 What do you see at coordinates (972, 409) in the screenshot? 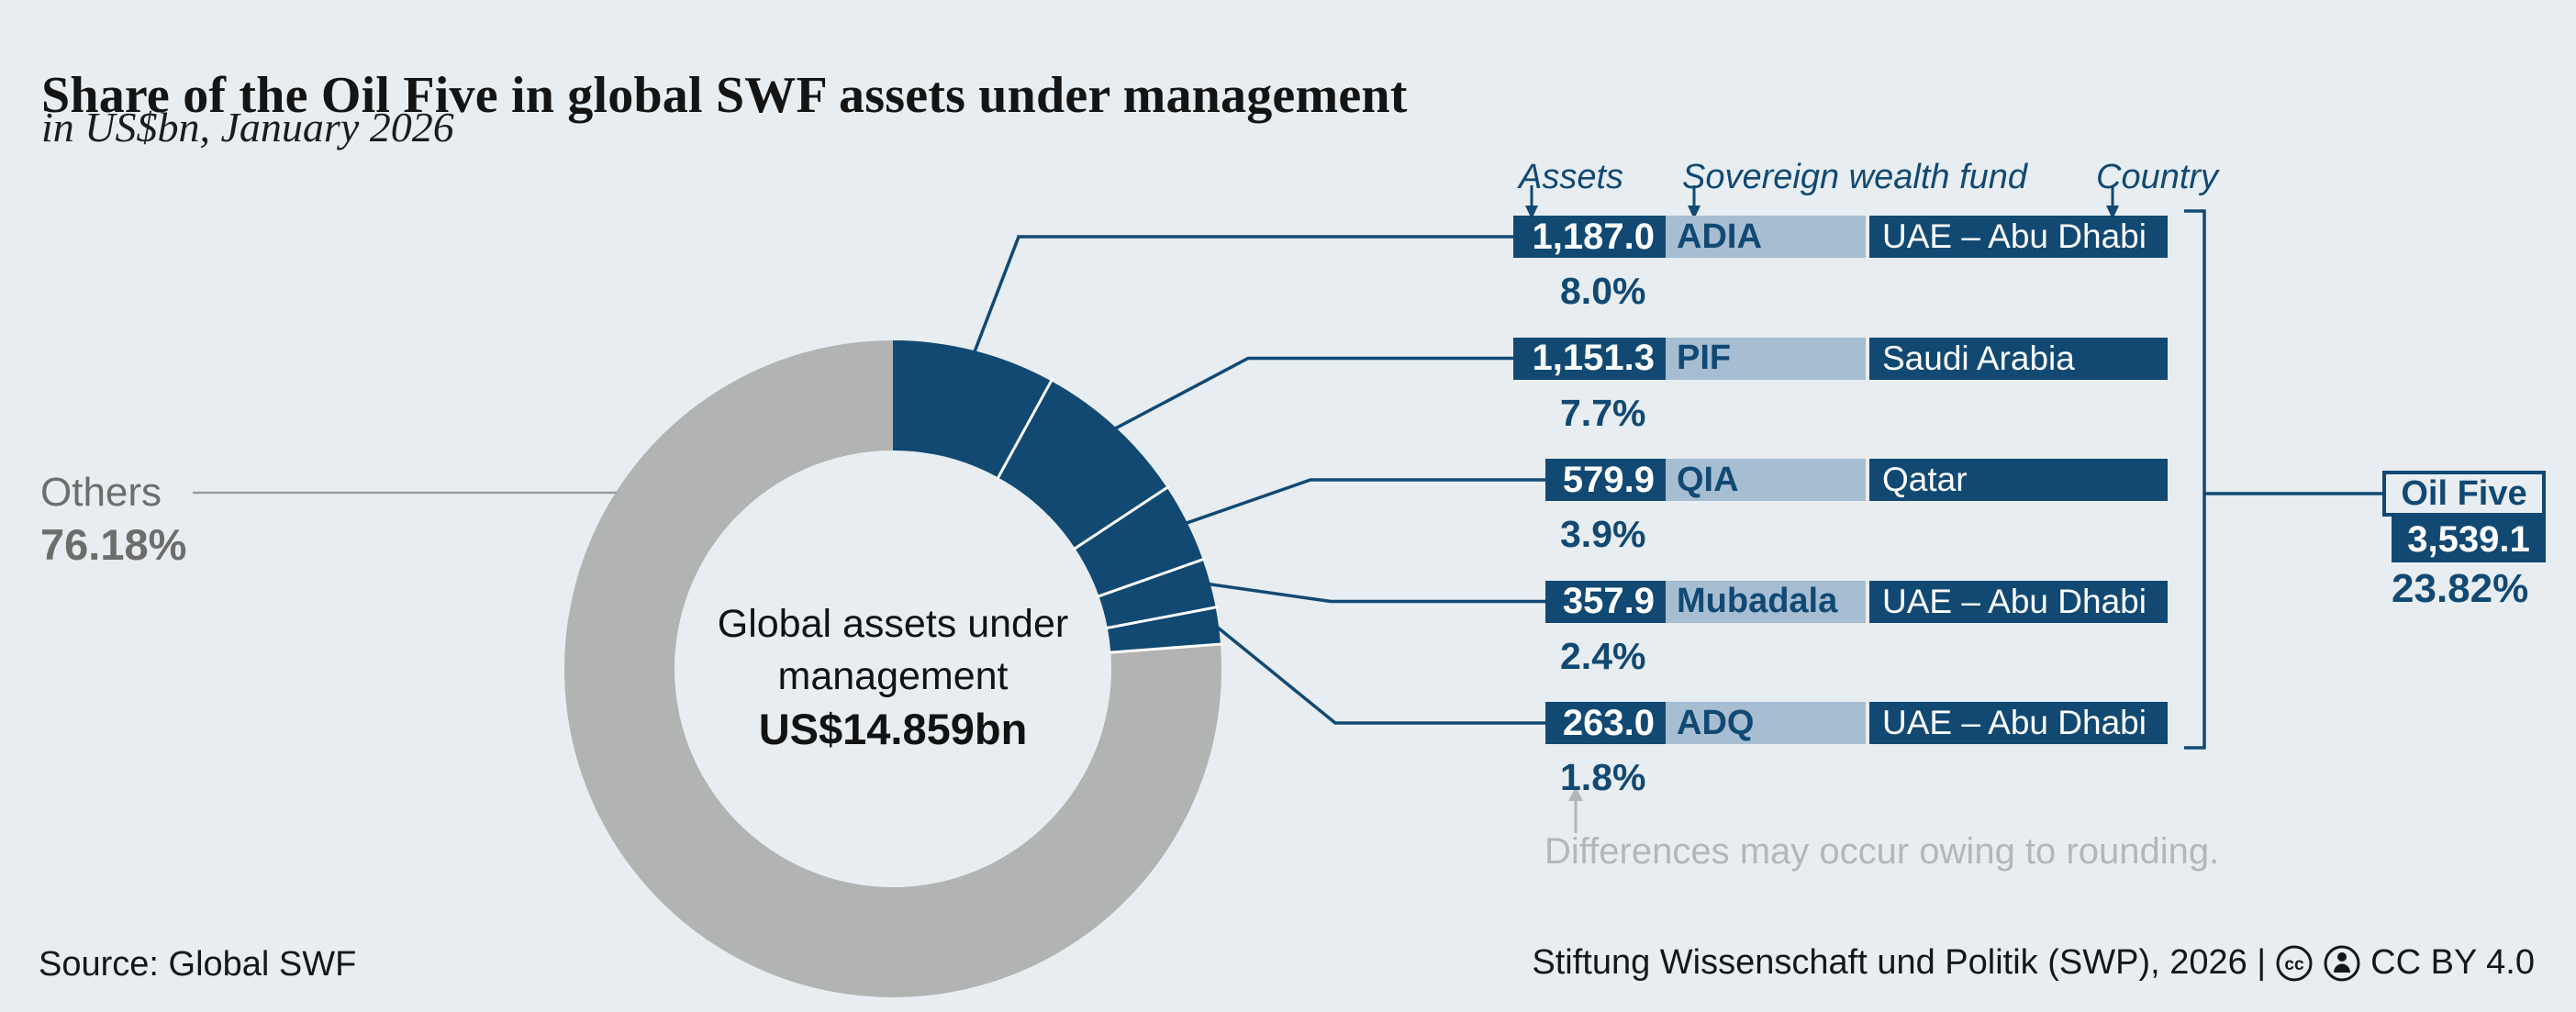
I see `donut-slice-adia` at bounding box center [972, 409].